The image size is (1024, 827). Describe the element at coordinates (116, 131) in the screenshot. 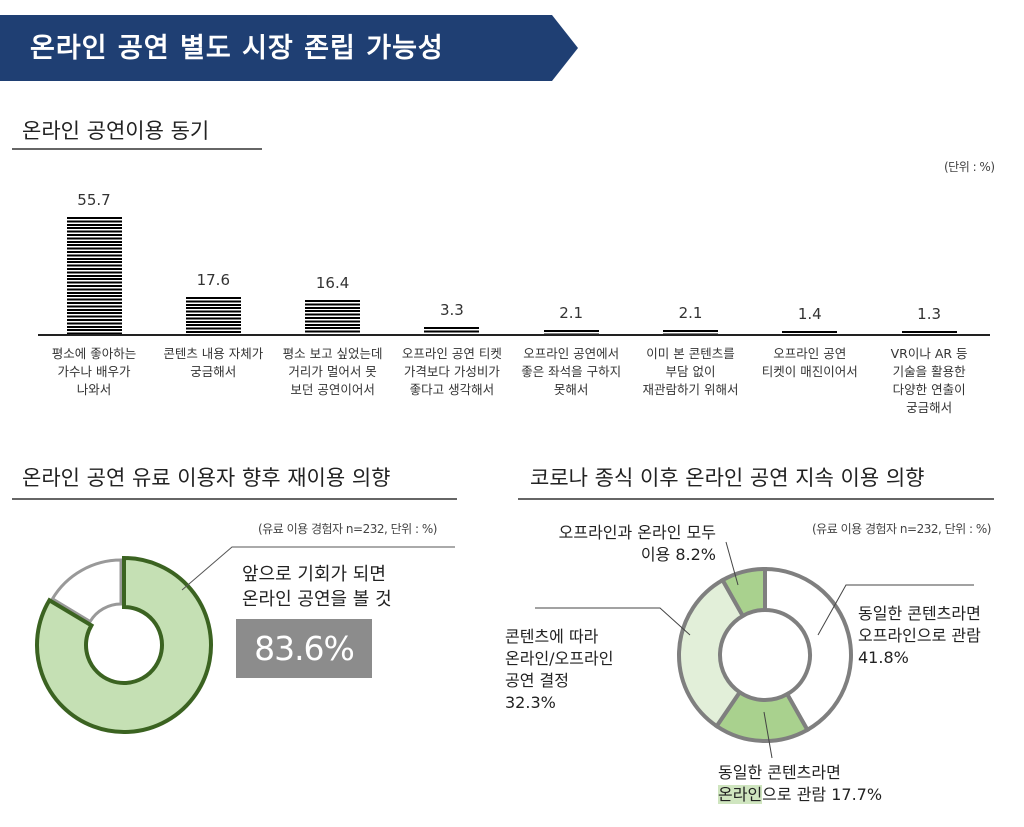

I see `bar-chart-title: 온라인 공연이용 동기` at that location.